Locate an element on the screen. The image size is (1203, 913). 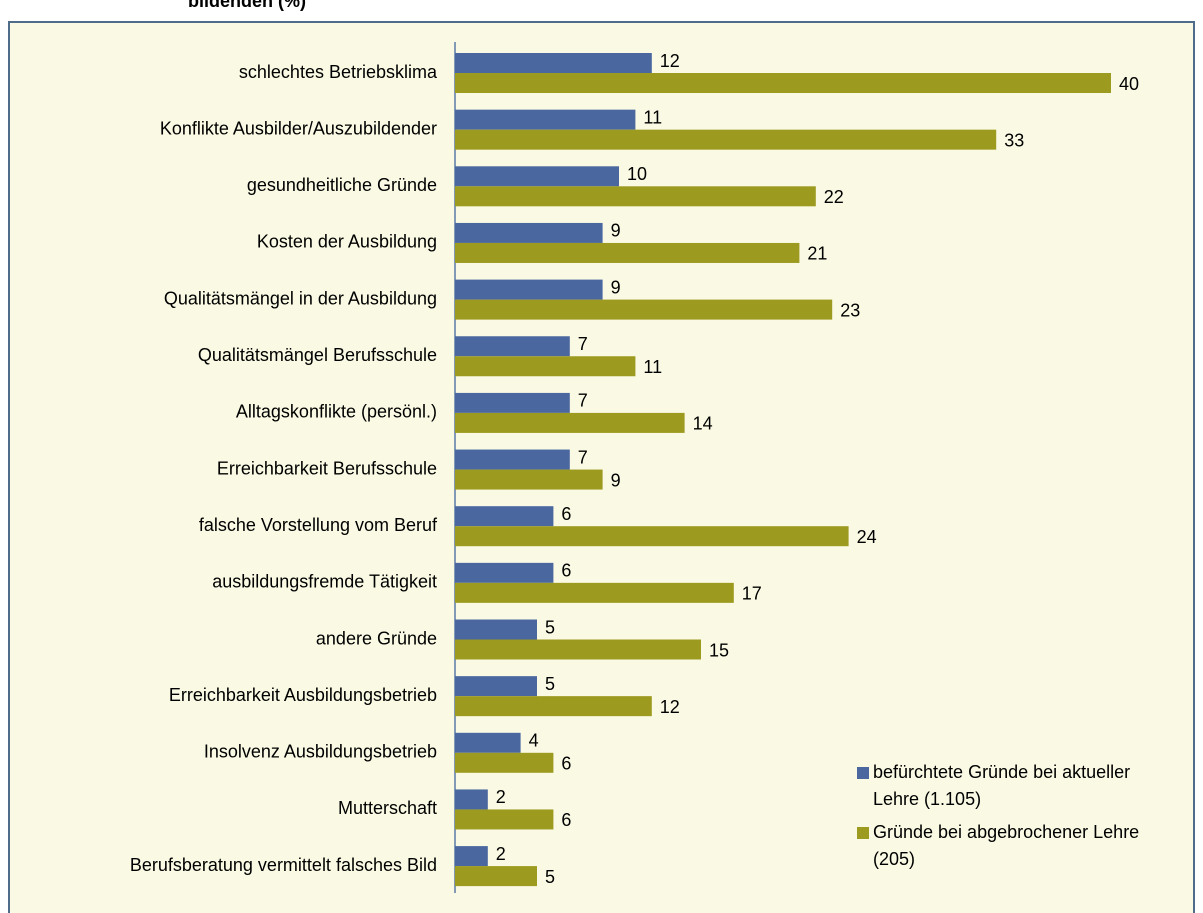
value-label: 17 is located at coordinates (752, 594).